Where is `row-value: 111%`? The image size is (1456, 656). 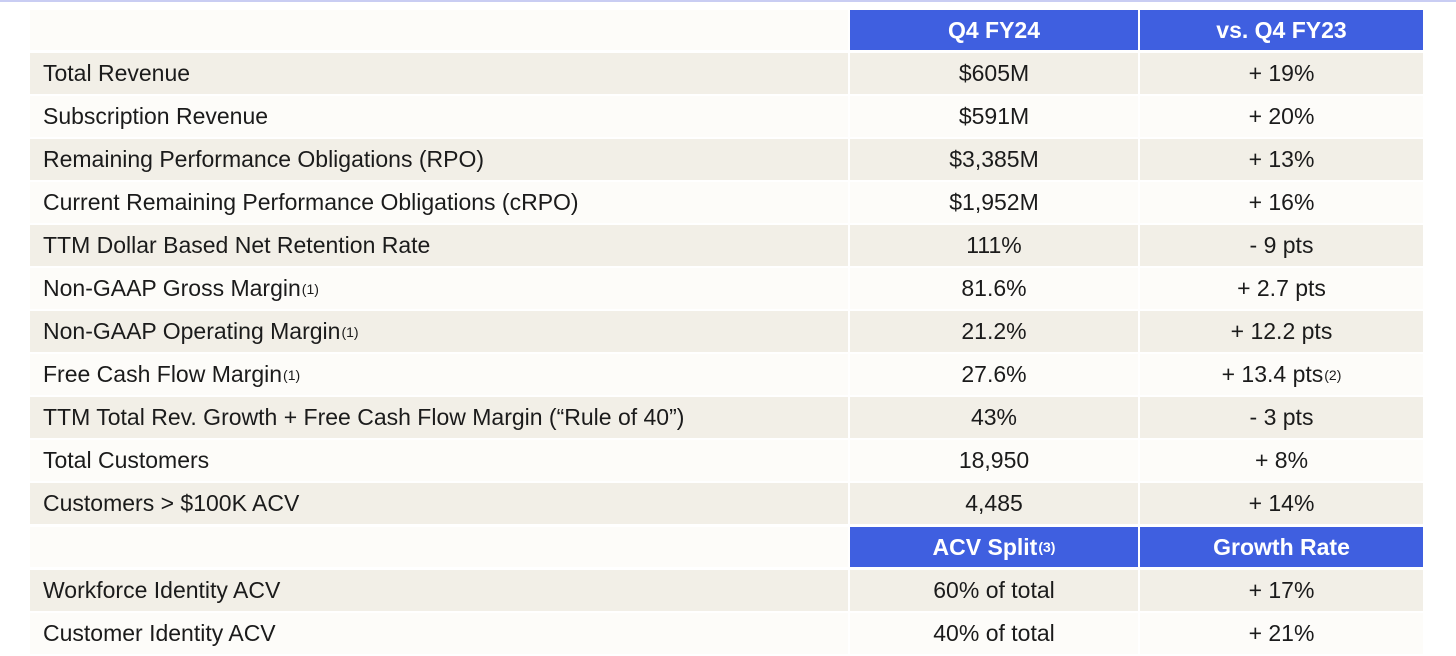 row-value: 111% is located at coordinates (994, 245).